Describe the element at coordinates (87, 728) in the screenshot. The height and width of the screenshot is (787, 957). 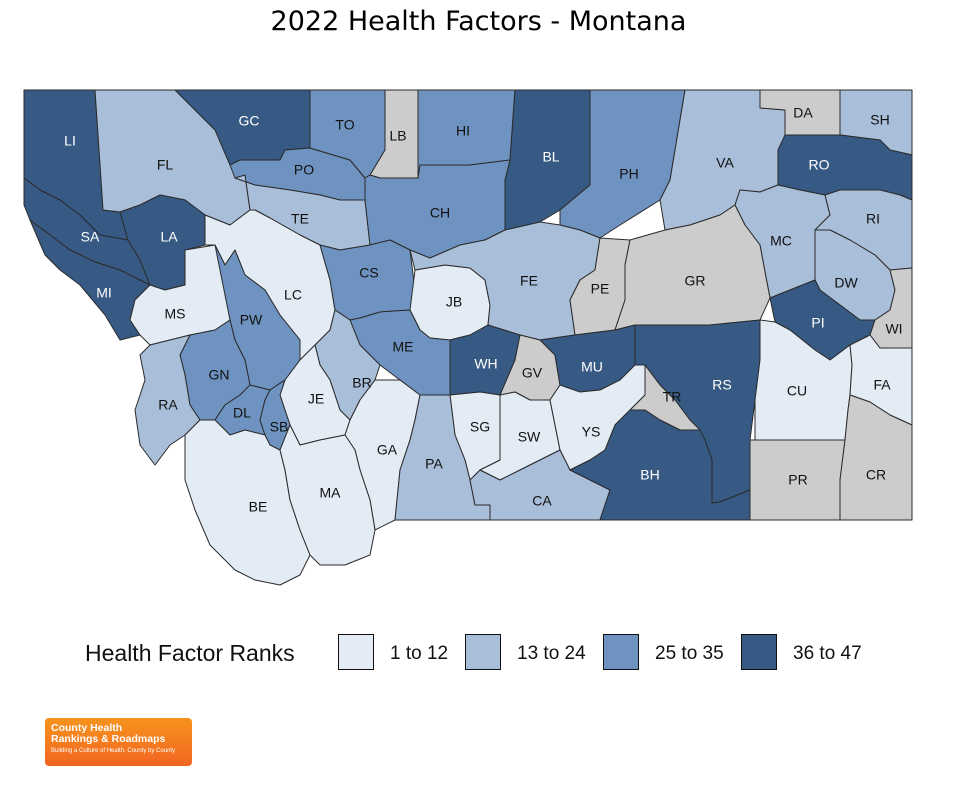
I see `logo-line-1: County Health` at that location.